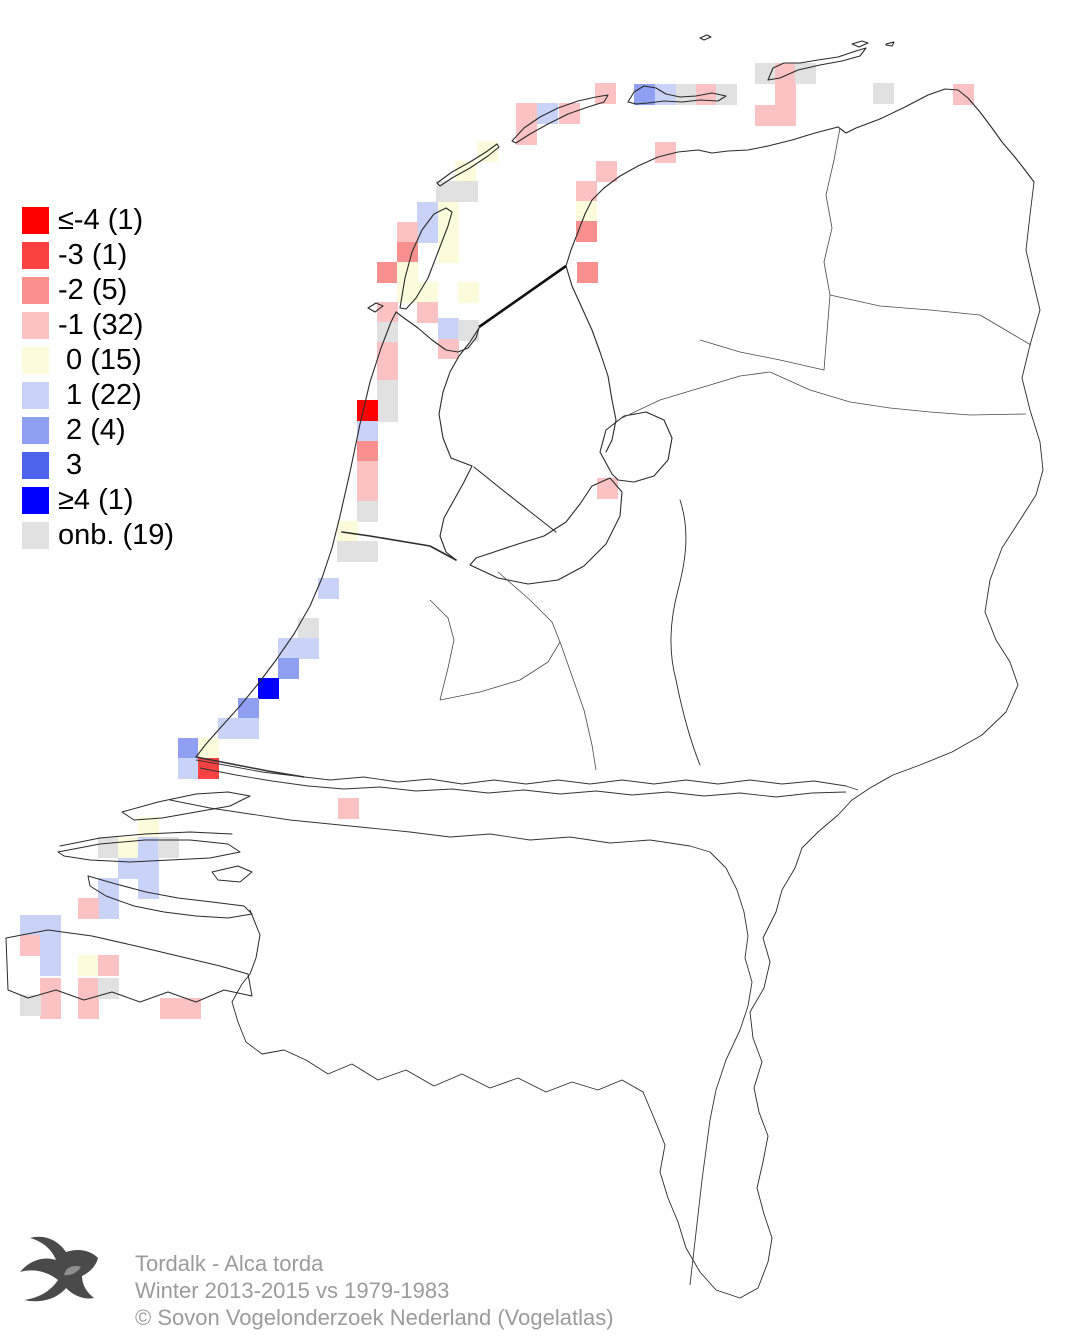 Image resolution: width=1074 pixels, height=1340 pixels. I want to click on island-schouwen, so click(149, 851).